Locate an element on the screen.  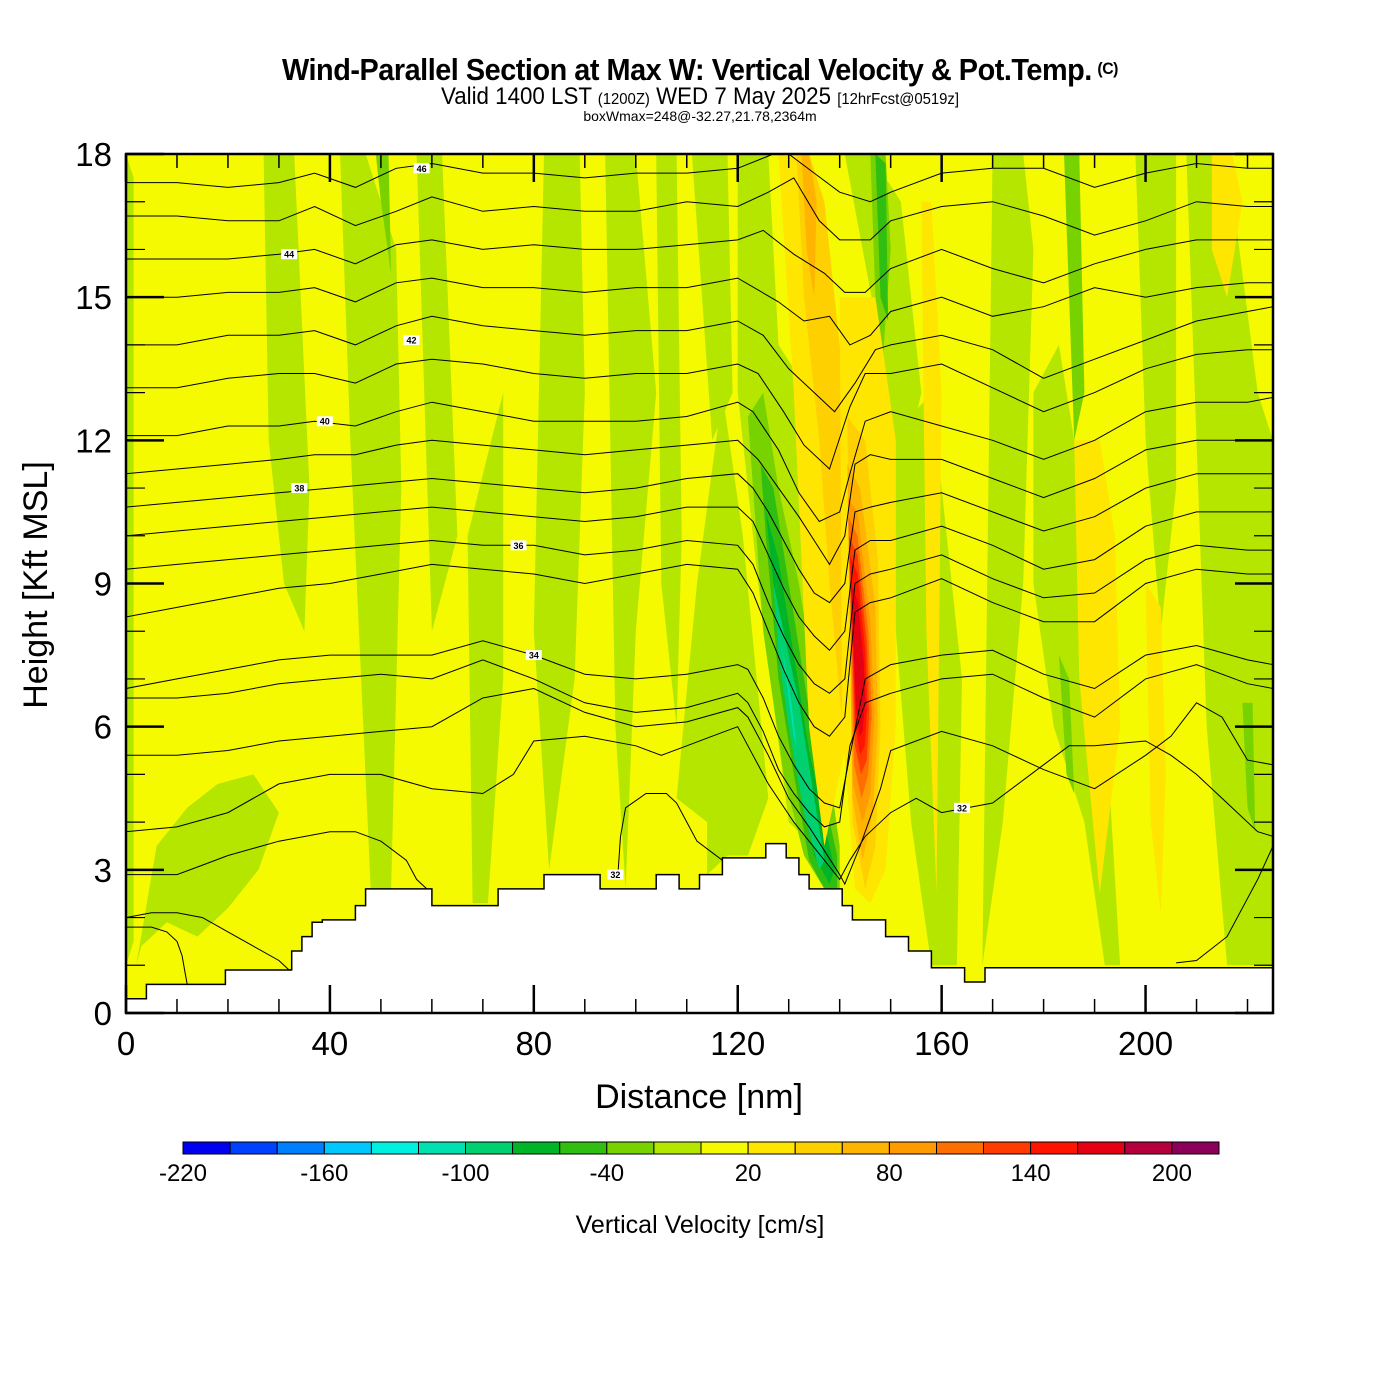
y-tick-label: 15 is located at coordinates (93, 297).